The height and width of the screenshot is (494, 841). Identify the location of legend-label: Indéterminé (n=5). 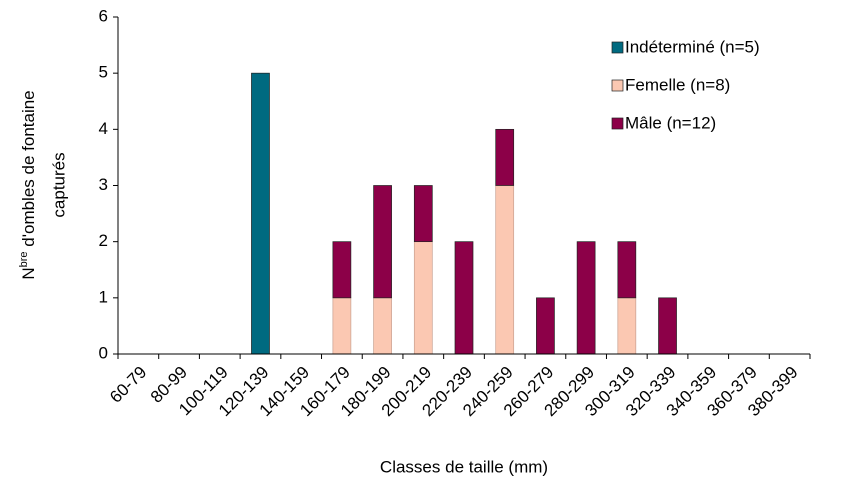
(692, 46).